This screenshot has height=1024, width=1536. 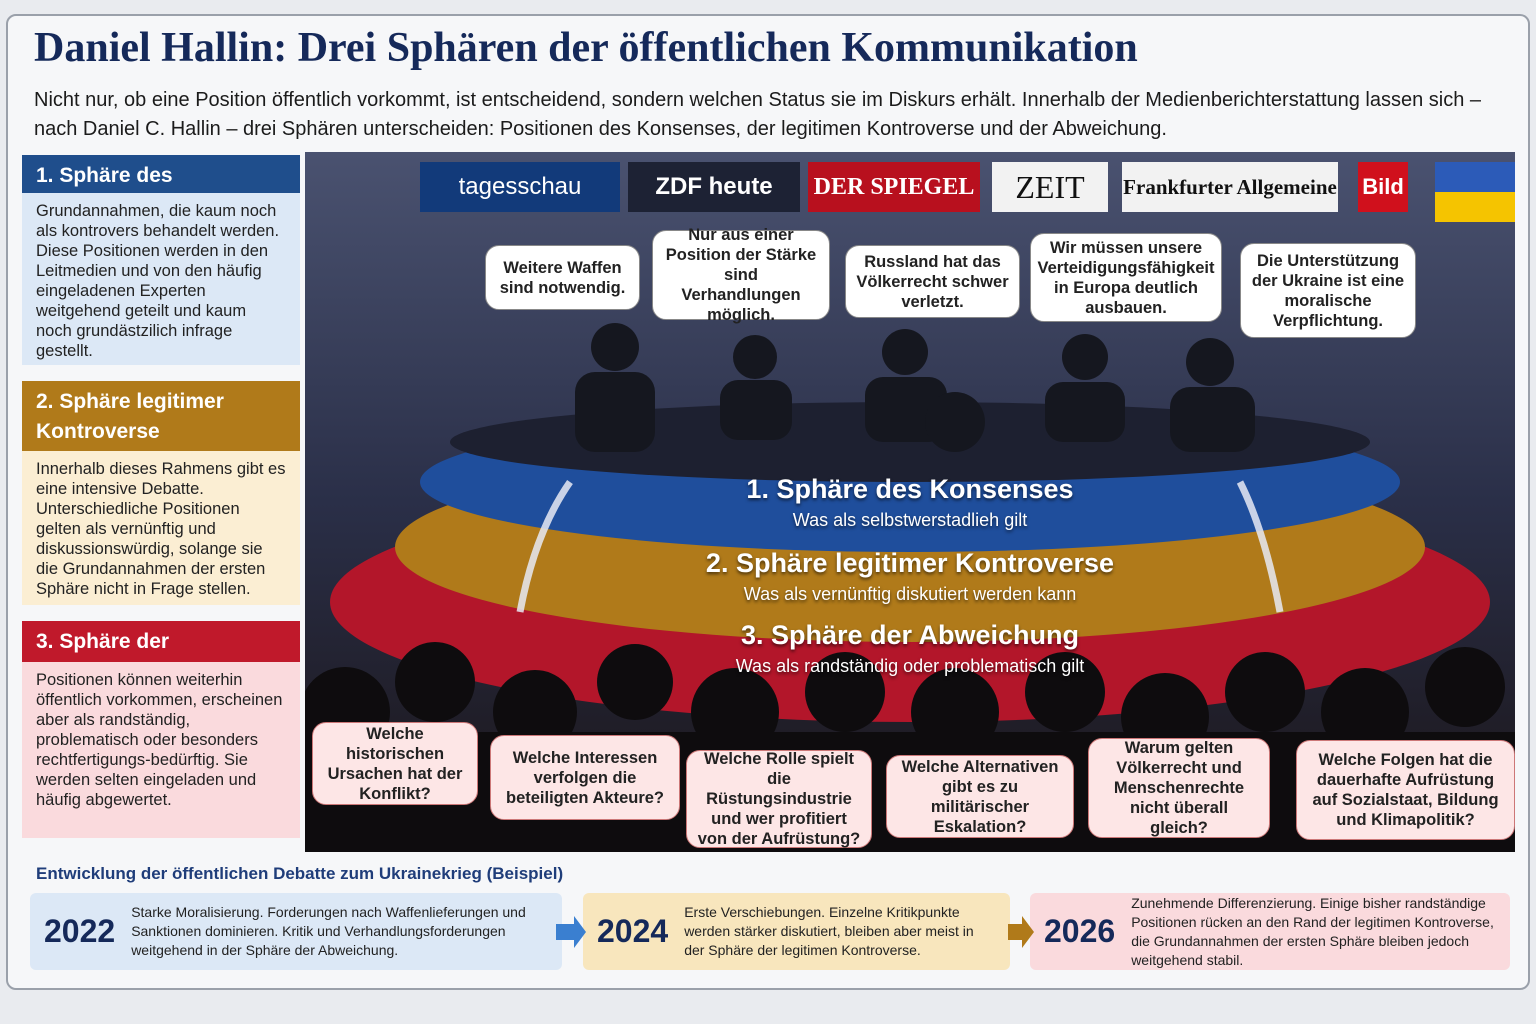 What do you see at coordinates (161, 417) in the screenshot?
I see `sphere-title: 2. Sphäre legitimer Kontroverse` at bounding box center [161, 417].